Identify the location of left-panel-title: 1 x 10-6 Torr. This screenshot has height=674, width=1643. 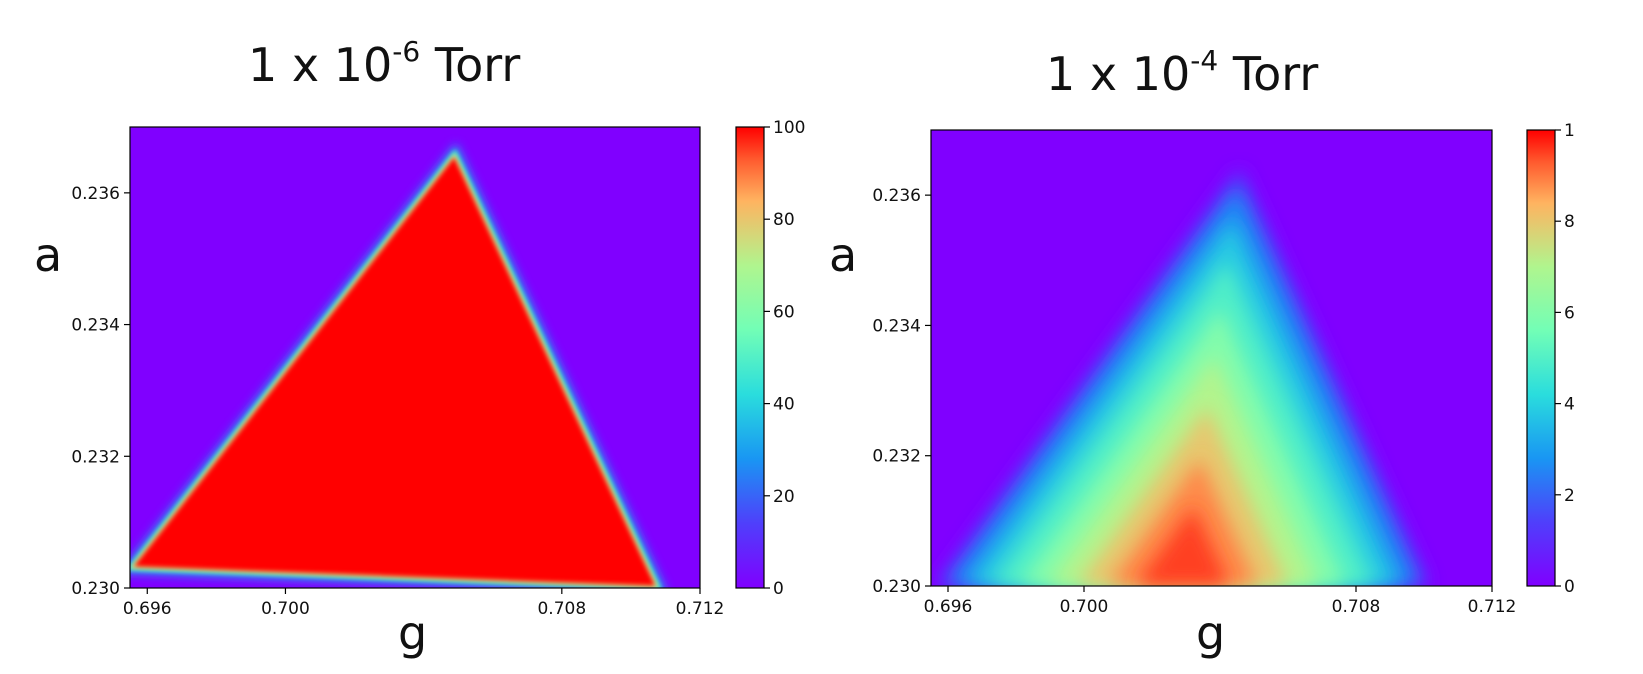
(384, 64).